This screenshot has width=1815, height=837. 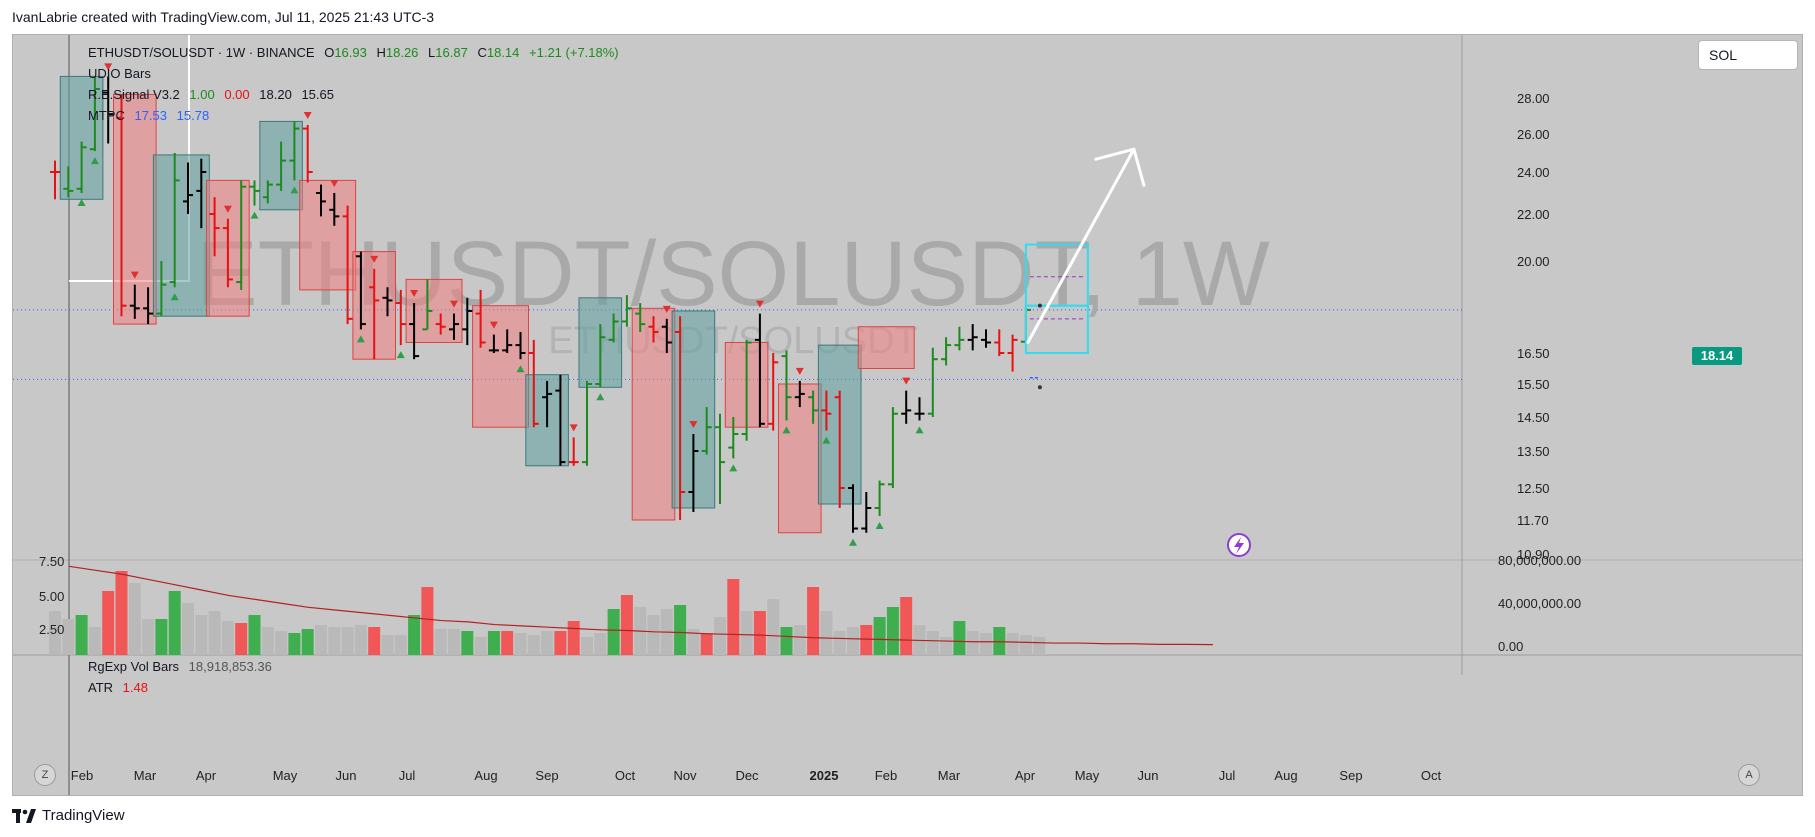 What do you see at coordinates (183, 666) in the screenshot?
I see `legend-volume: RgExp Vol Bars 18,918,853.36` at bounding box center [183, 666].